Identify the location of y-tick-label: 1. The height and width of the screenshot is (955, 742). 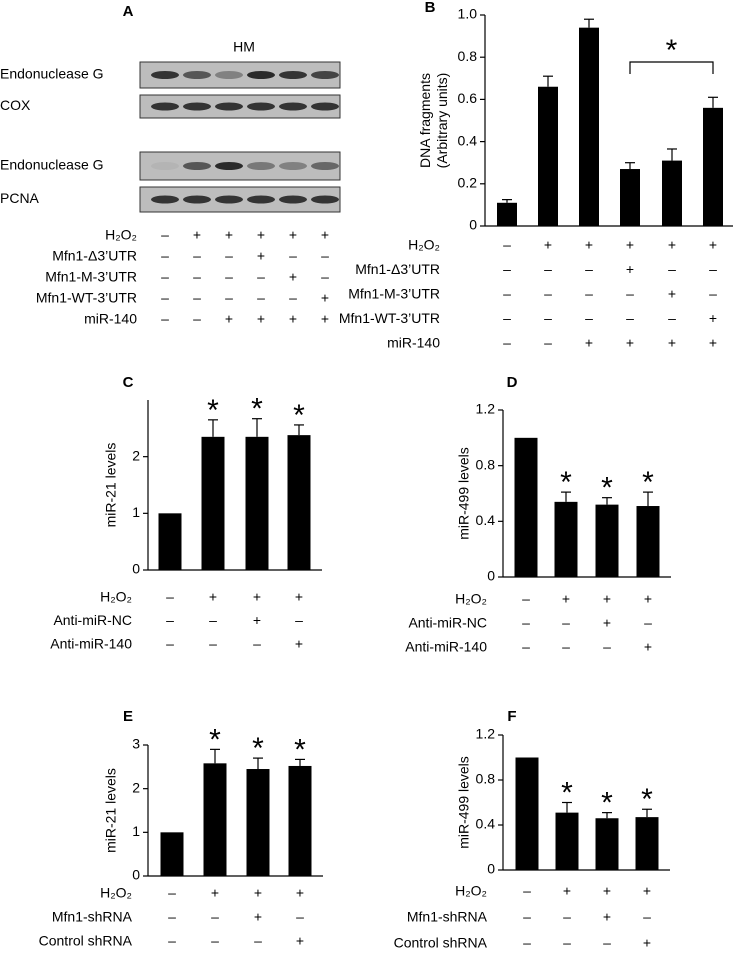
(136, 831).